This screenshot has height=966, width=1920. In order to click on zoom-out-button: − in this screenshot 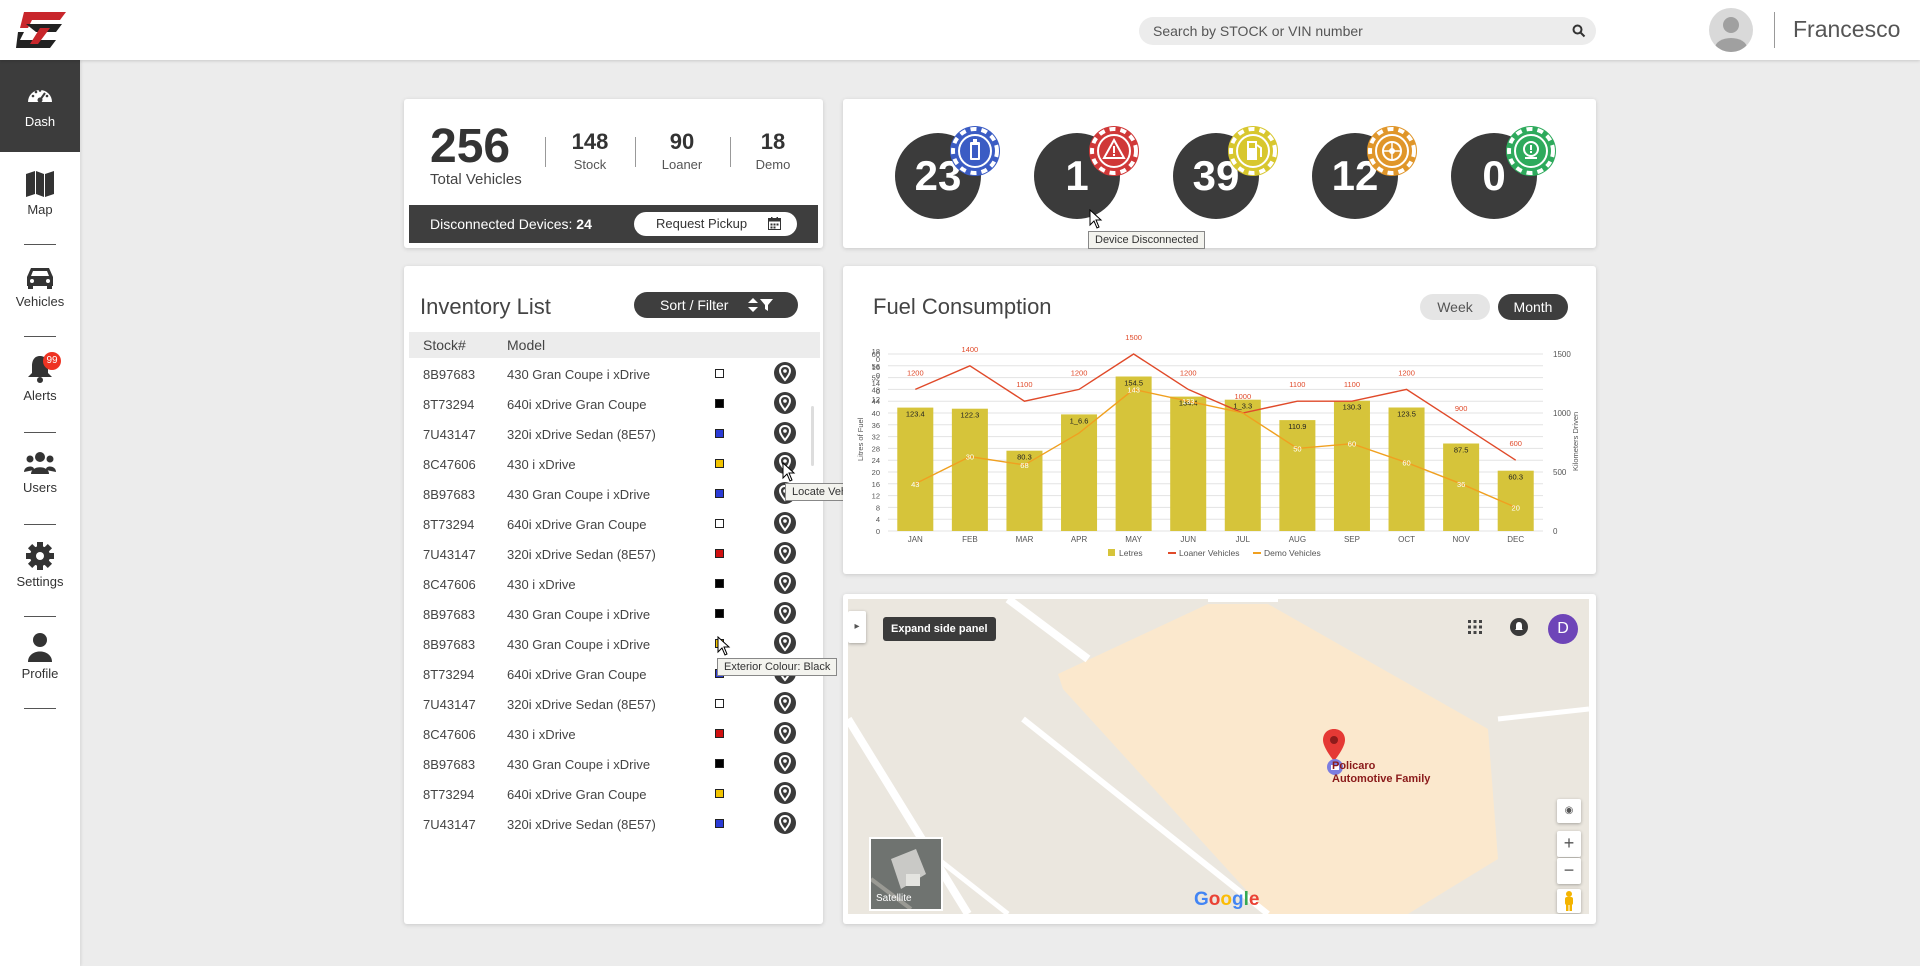, I will do `click(1569, 871)`.